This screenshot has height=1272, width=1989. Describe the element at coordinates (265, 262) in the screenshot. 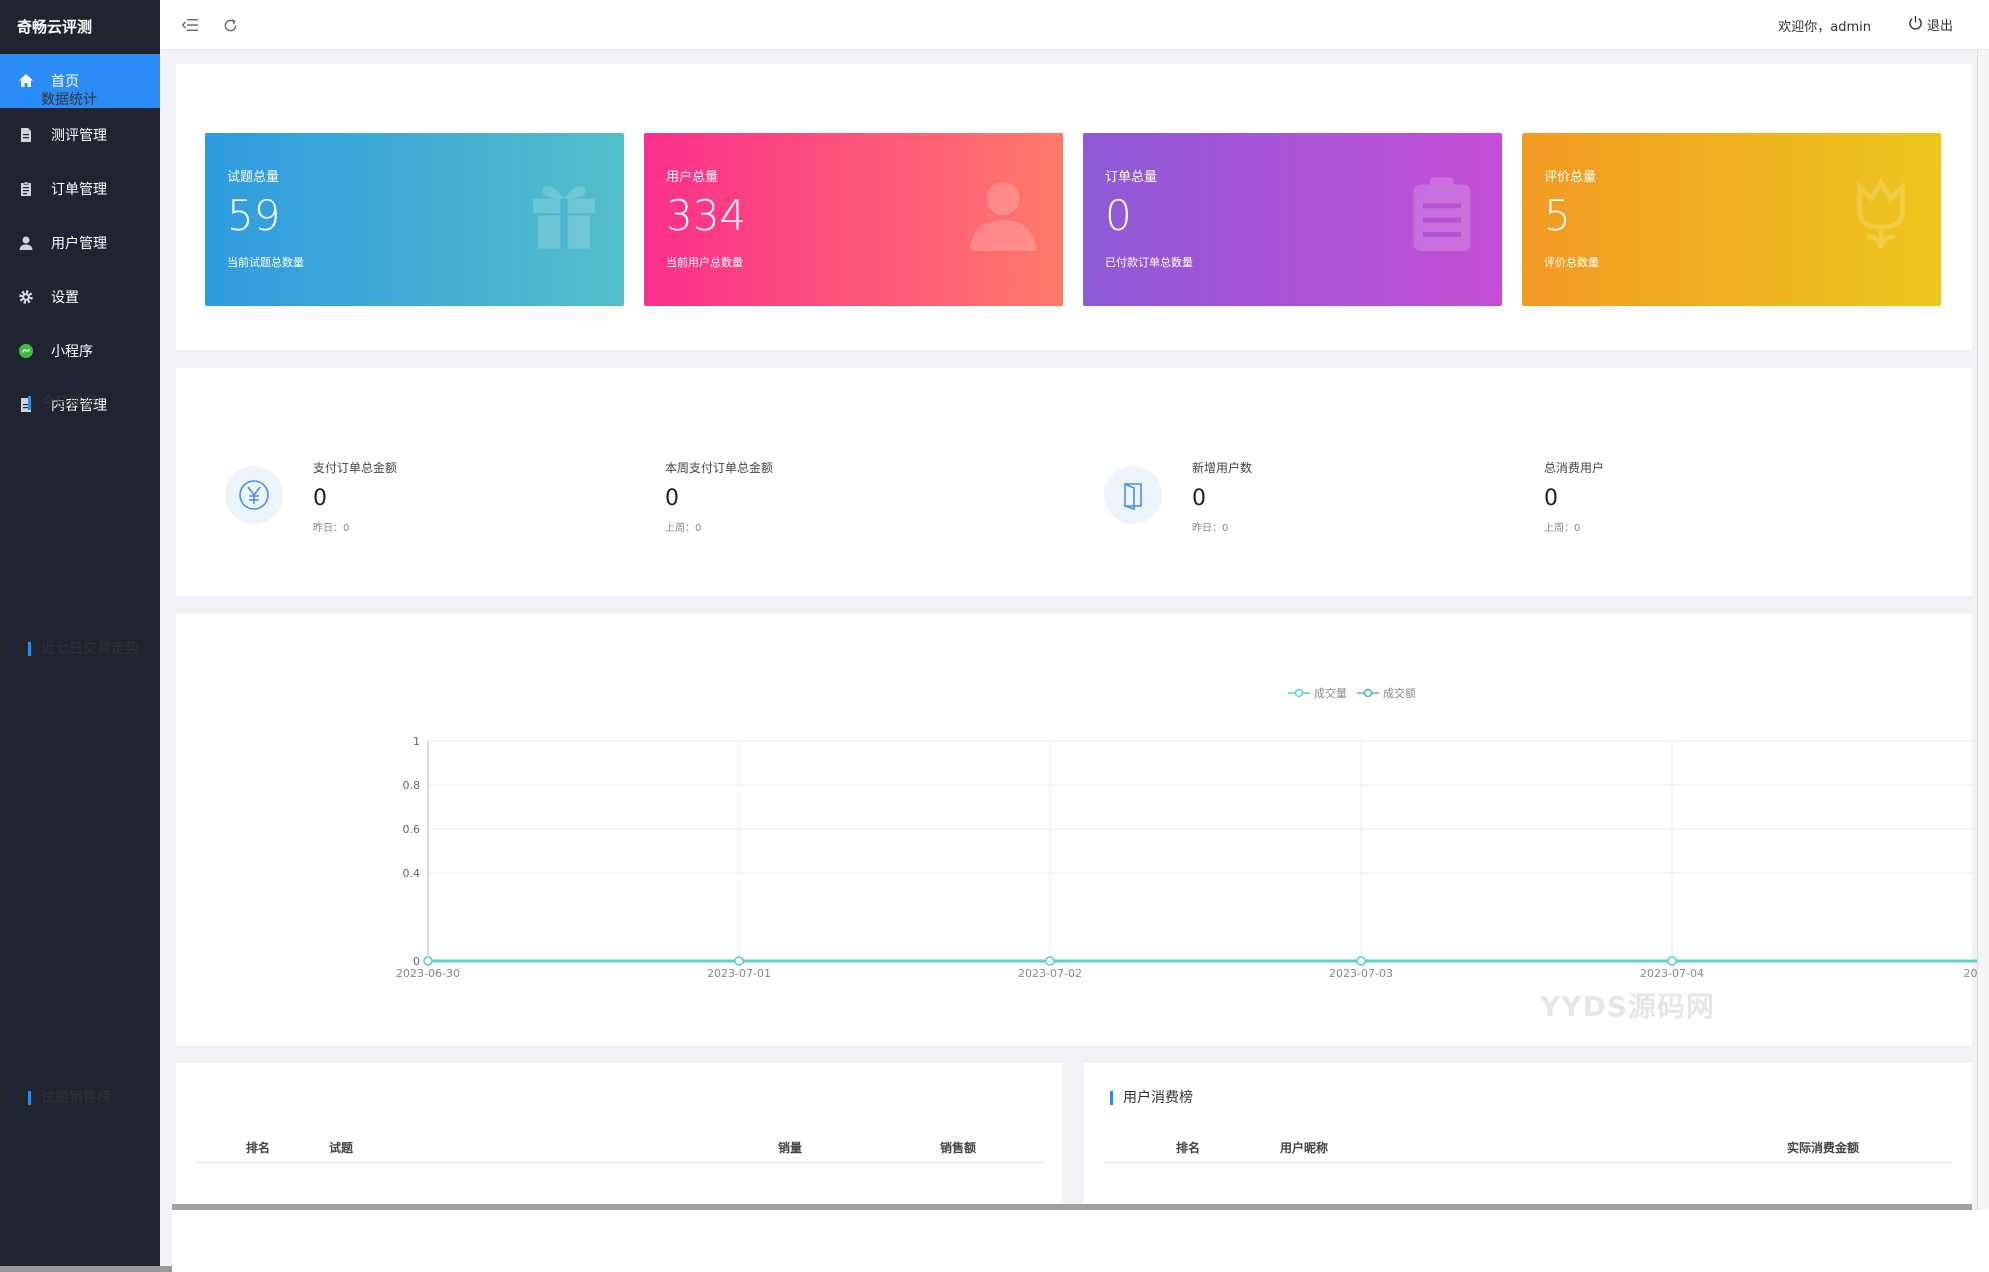

I see `stat-desc: 当前试题总数量` at that location.